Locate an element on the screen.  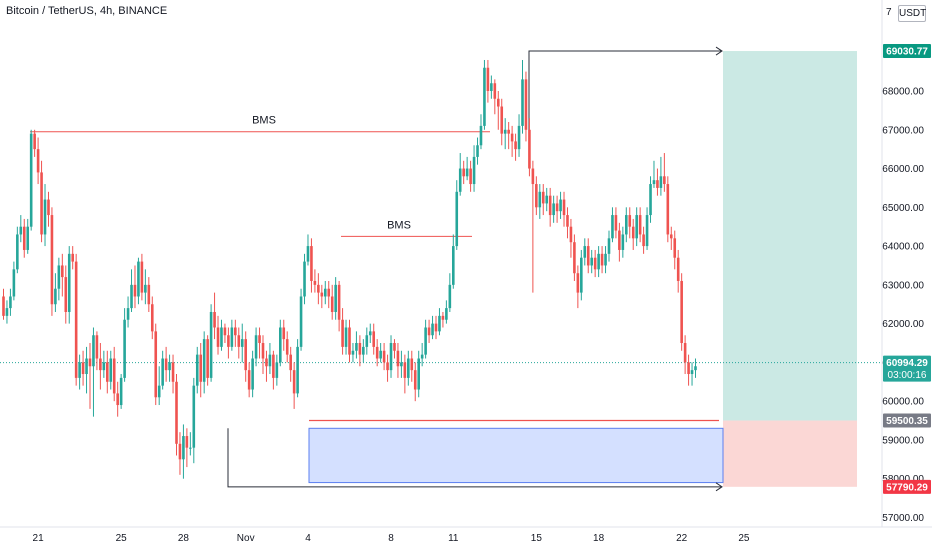
x-tick-label: 18 is located at coordinates (599, 538).